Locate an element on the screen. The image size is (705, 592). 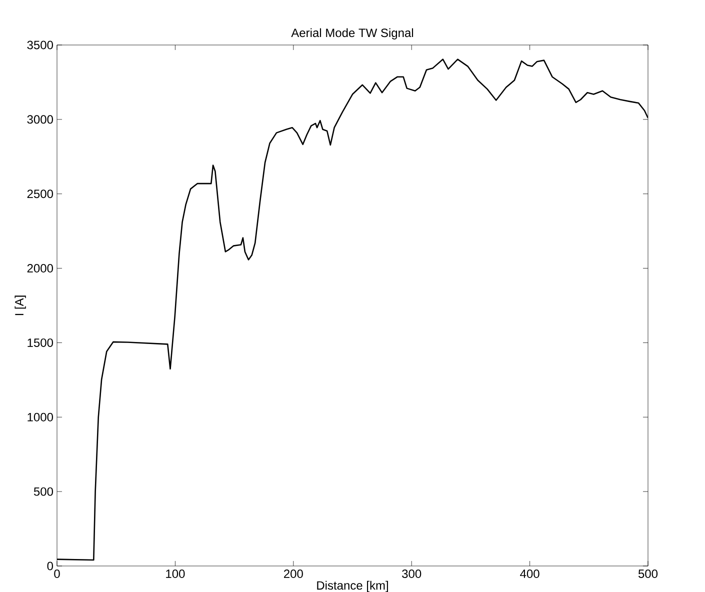
x-tick-label: 300 is located at coordinates (412, 574).